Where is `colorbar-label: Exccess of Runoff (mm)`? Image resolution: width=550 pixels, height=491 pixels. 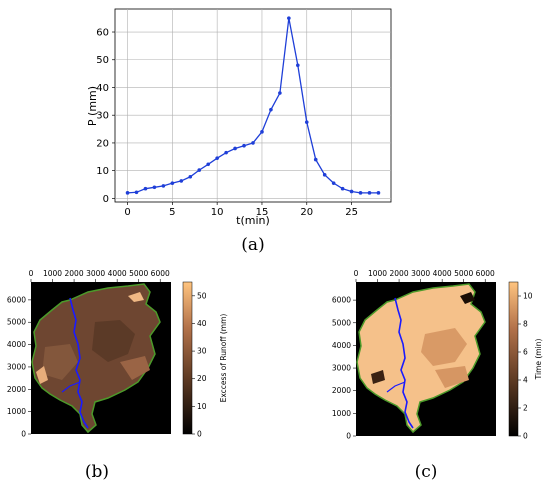 colorbar-label: Exccess of Runoff (mm) is located at coordinates (223, 358).